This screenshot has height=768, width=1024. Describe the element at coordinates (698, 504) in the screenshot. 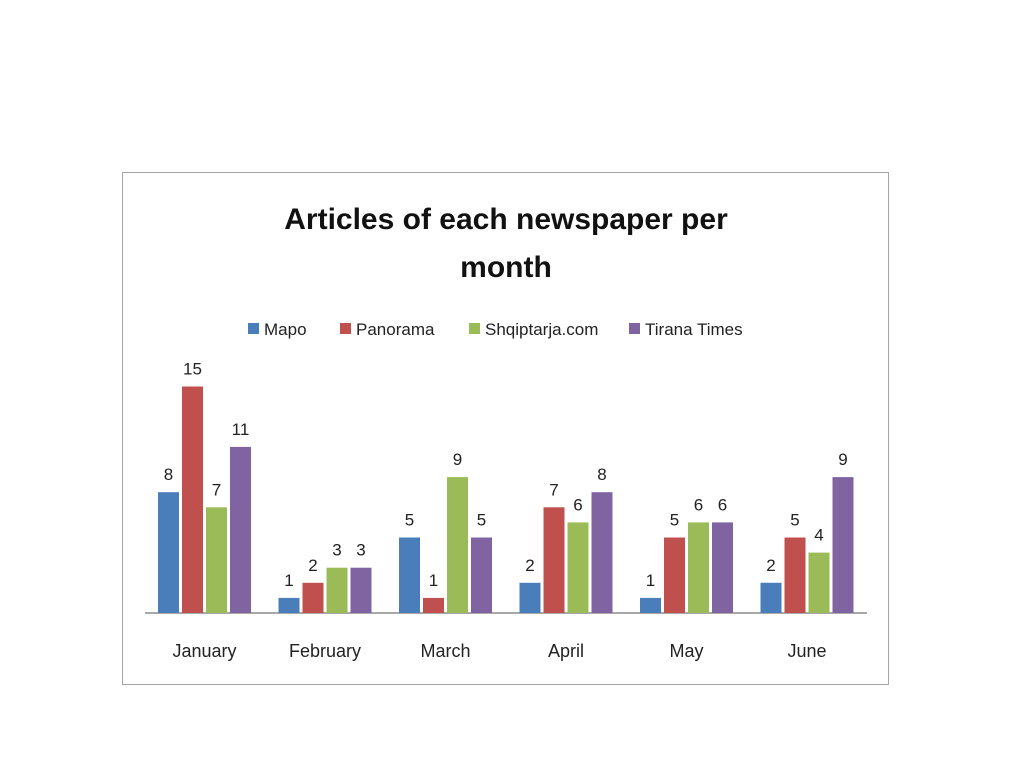

I see `value-label-may-2: 6` at that location.